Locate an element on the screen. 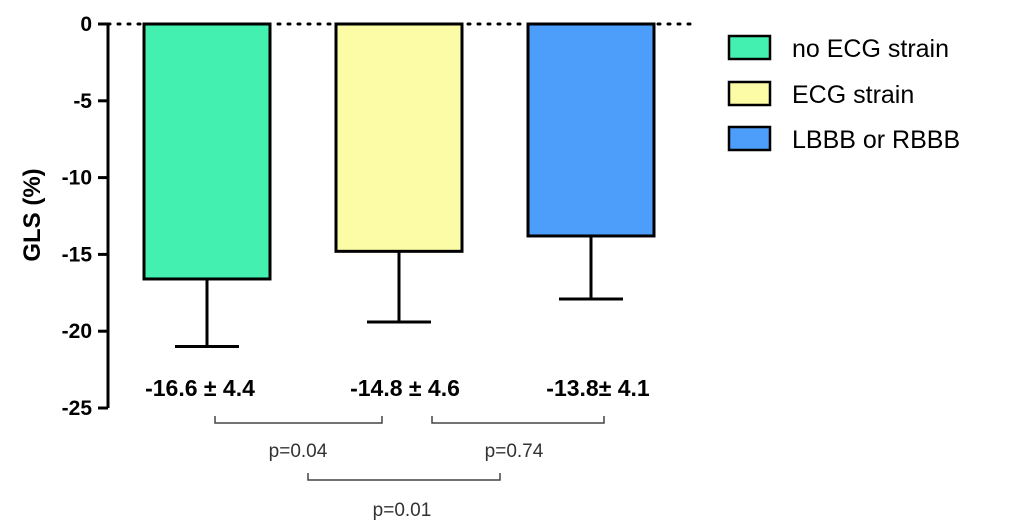 This screenshot has width=1009, height=524. data-label: -14.8 ± 4.6 is located at coordinates (405, 388).